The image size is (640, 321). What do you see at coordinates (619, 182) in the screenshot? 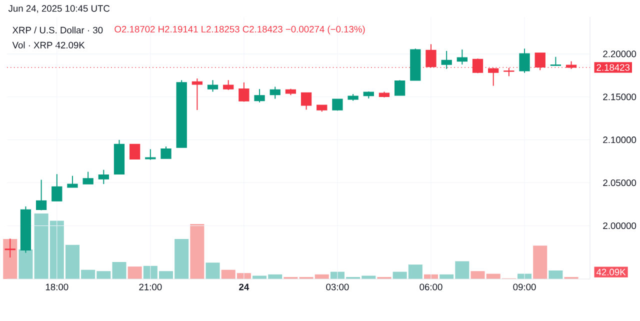
I see `y-tick-label: 2.05000` at bounding box center [619, 182].